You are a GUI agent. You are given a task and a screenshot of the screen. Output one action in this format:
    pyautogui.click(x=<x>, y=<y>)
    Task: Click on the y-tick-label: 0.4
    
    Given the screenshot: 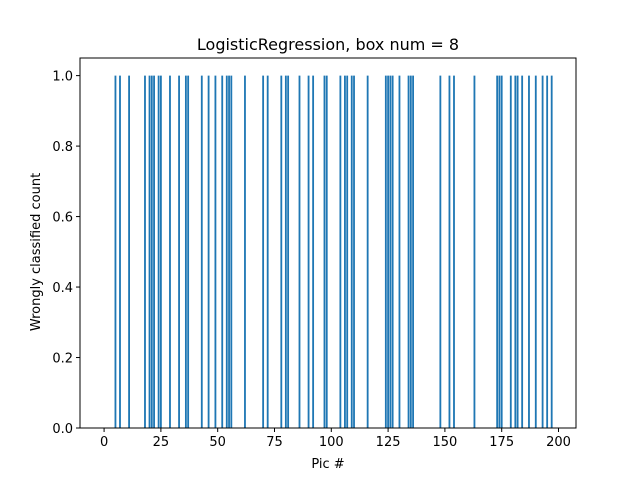 What is the action you would take?
    pyautogui.click(x=62, y=288)
    